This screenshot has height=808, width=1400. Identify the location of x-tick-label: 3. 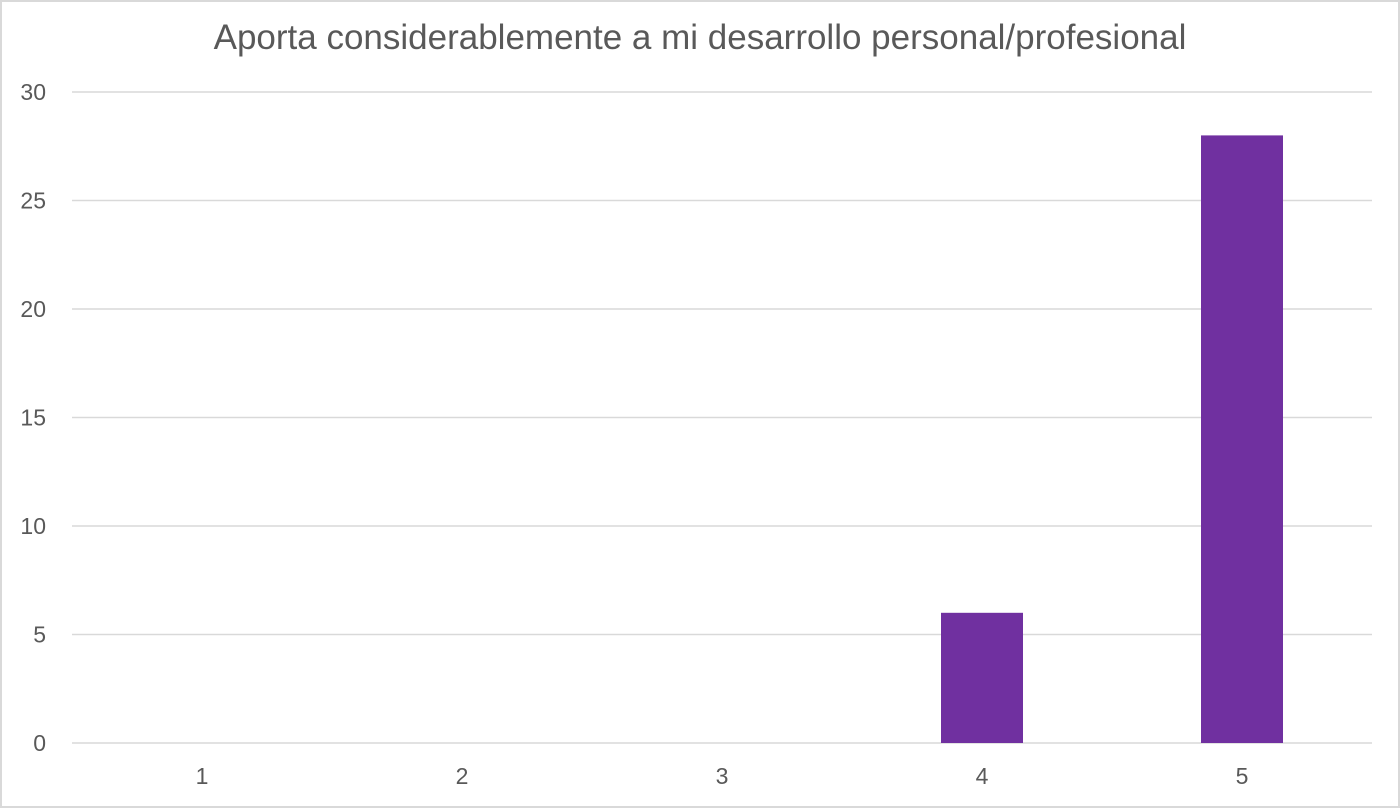
(722, 776).